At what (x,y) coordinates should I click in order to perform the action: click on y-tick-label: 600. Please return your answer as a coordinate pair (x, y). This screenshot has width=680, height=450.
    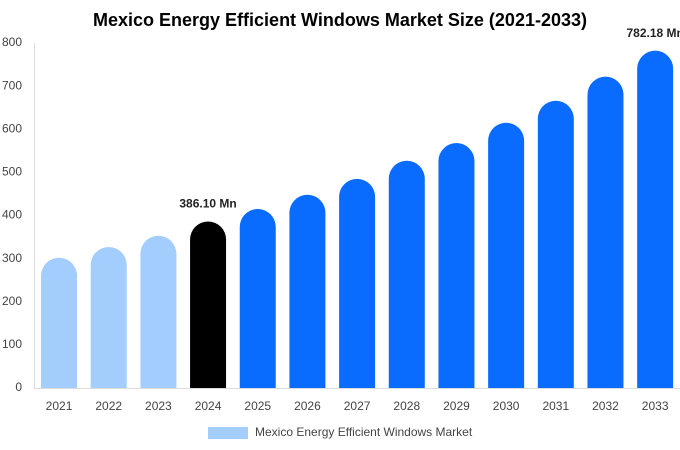
    Looking at the image, I should click on (12, 128).